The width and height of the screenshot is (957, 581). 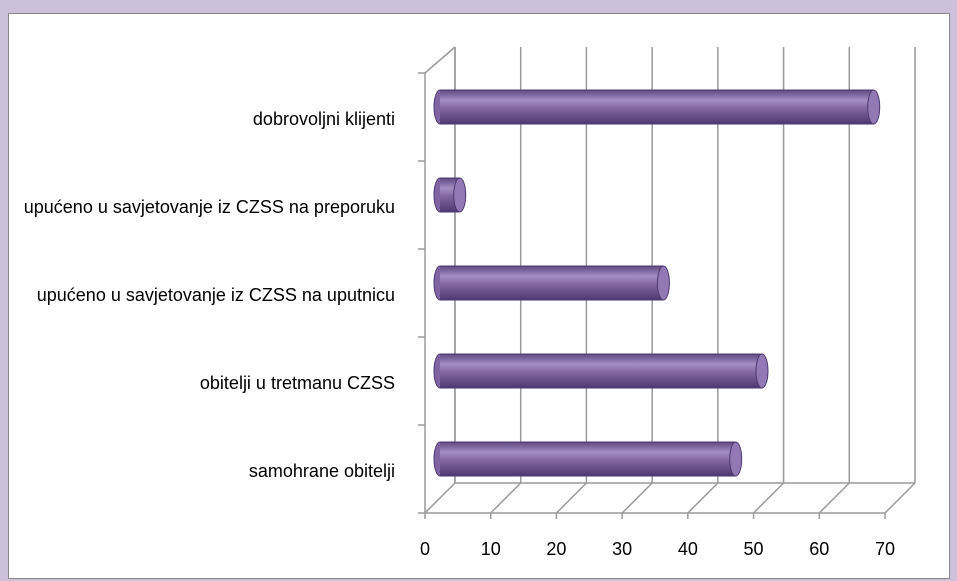 What do you see at coordinates (885, 549) in the screenshot?
I see `x-tick-label: 70` at bounding box center [885, 549].